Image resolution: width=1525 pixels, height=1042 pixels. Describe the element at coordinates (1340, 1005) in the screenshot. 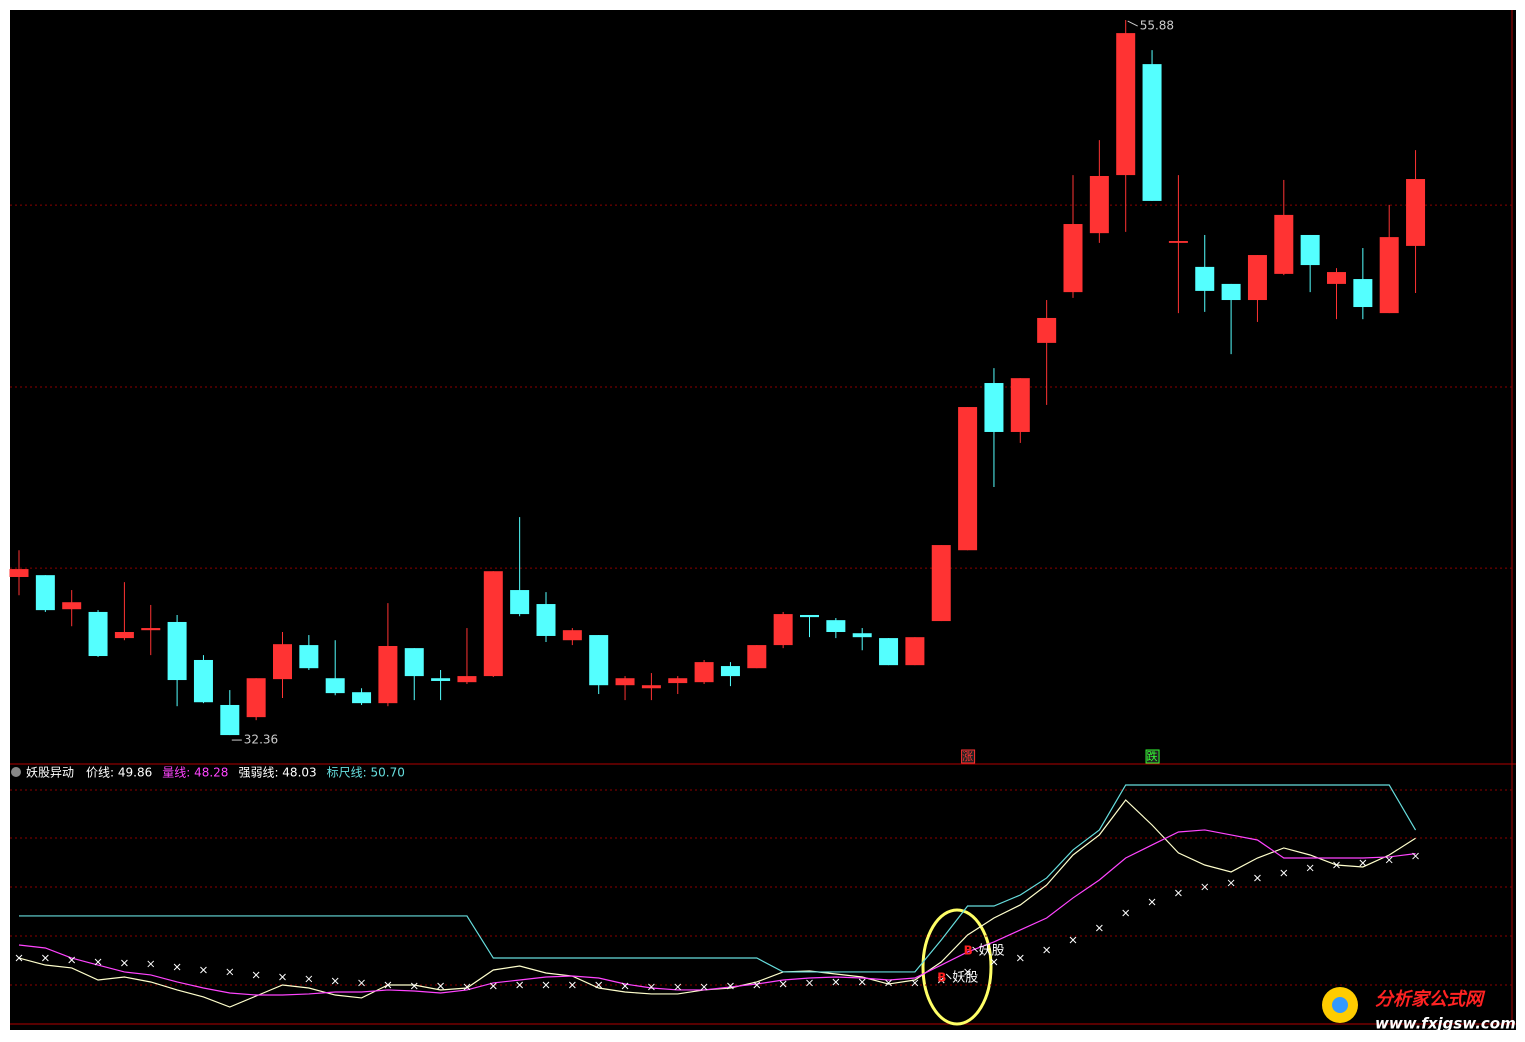

I see `logo-icon-center` at that location.